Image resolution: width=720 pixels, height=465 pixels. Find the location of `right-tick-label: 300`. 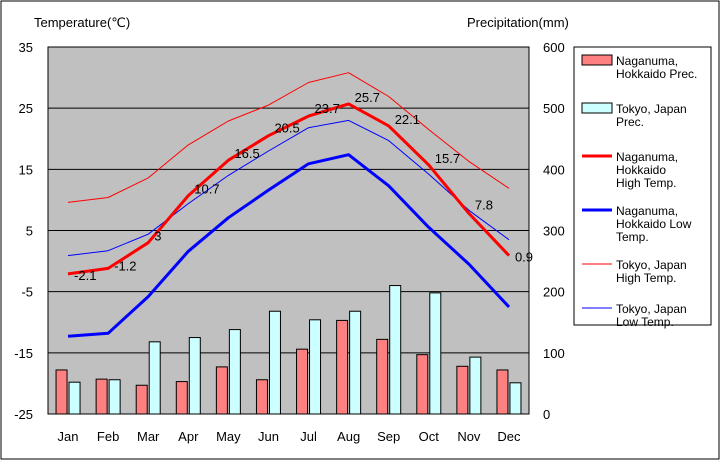

right-tick-label: 300 is located at coordinates (554, 231).